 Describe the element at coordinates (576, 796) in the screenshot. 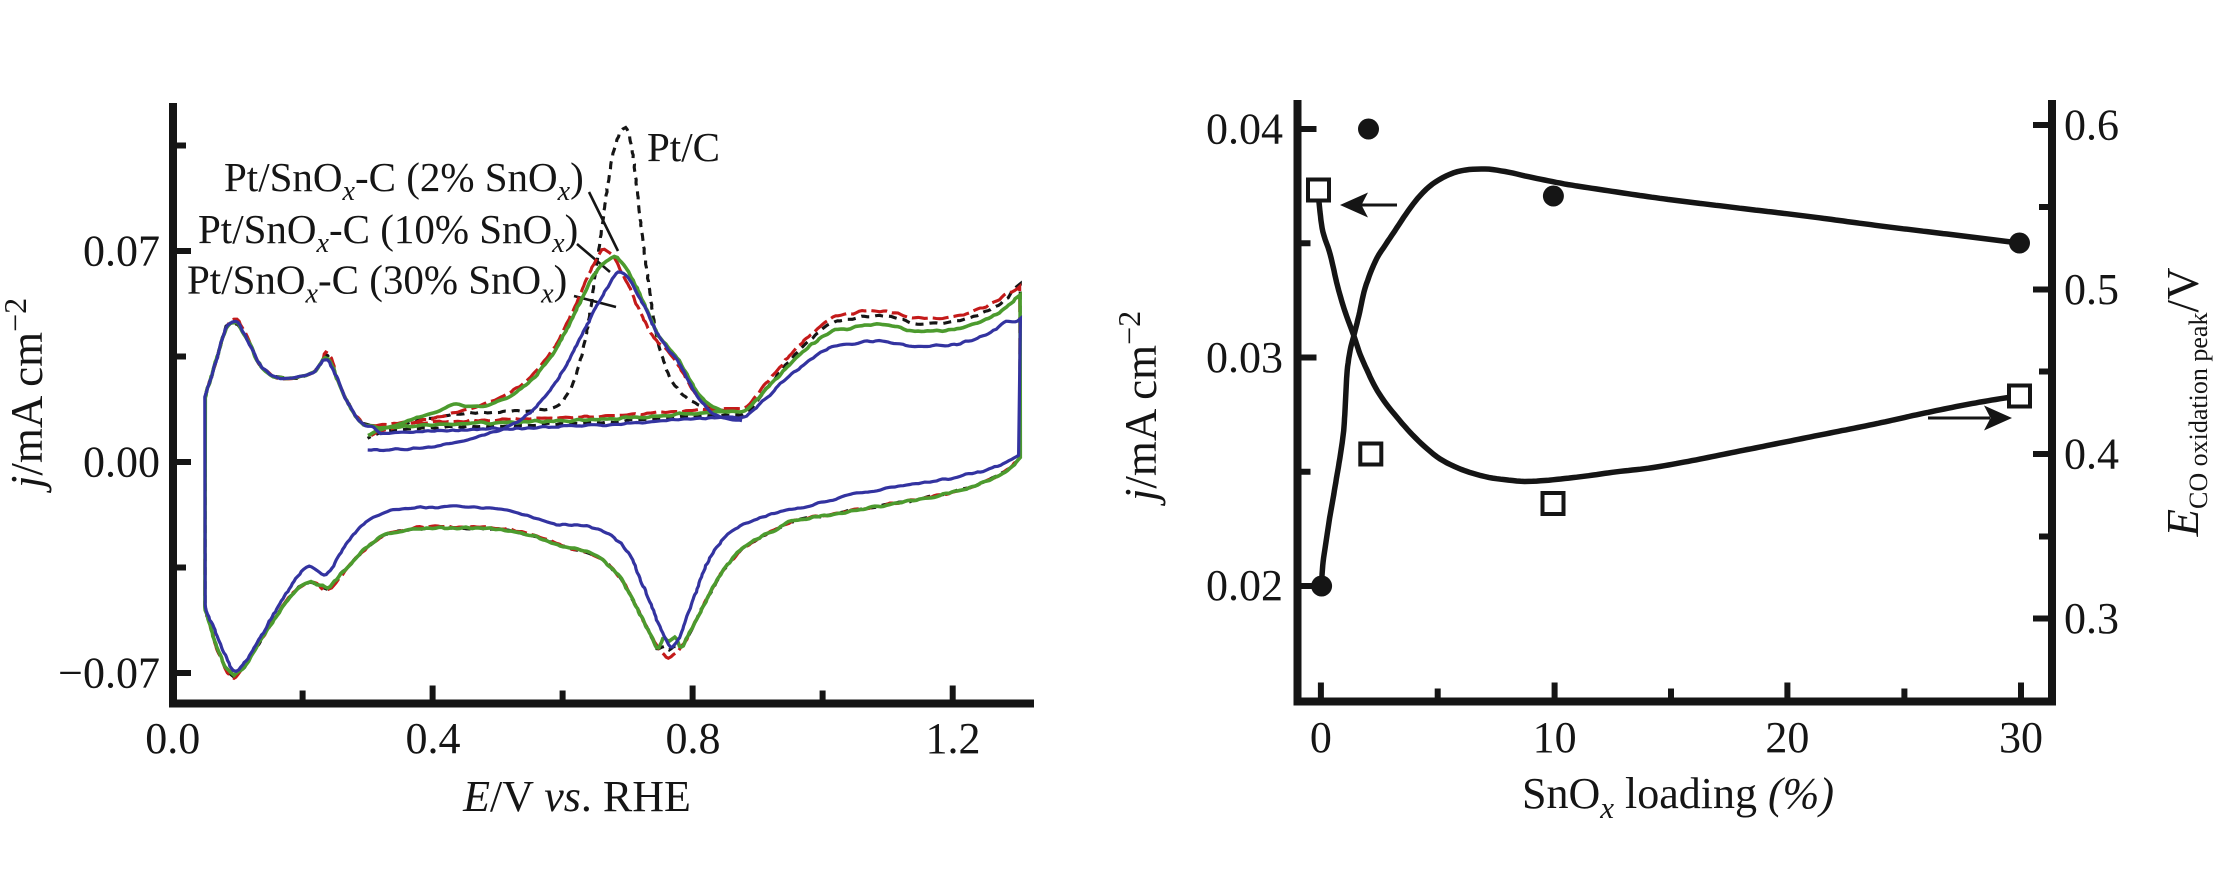

I see `svg-text: E/V vs. RHE` at that location.